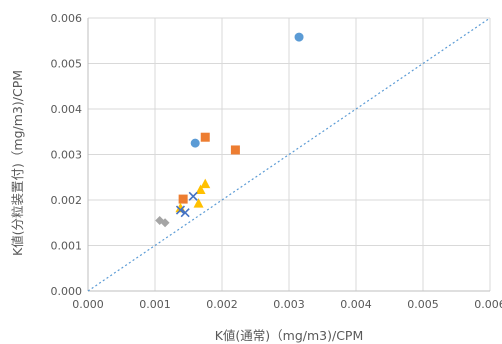 This screenshot has height=344, width=502. Describe the element at coordinates (67, 109) in the screenshot. I see `y-tick-label: 0.004` at that location.